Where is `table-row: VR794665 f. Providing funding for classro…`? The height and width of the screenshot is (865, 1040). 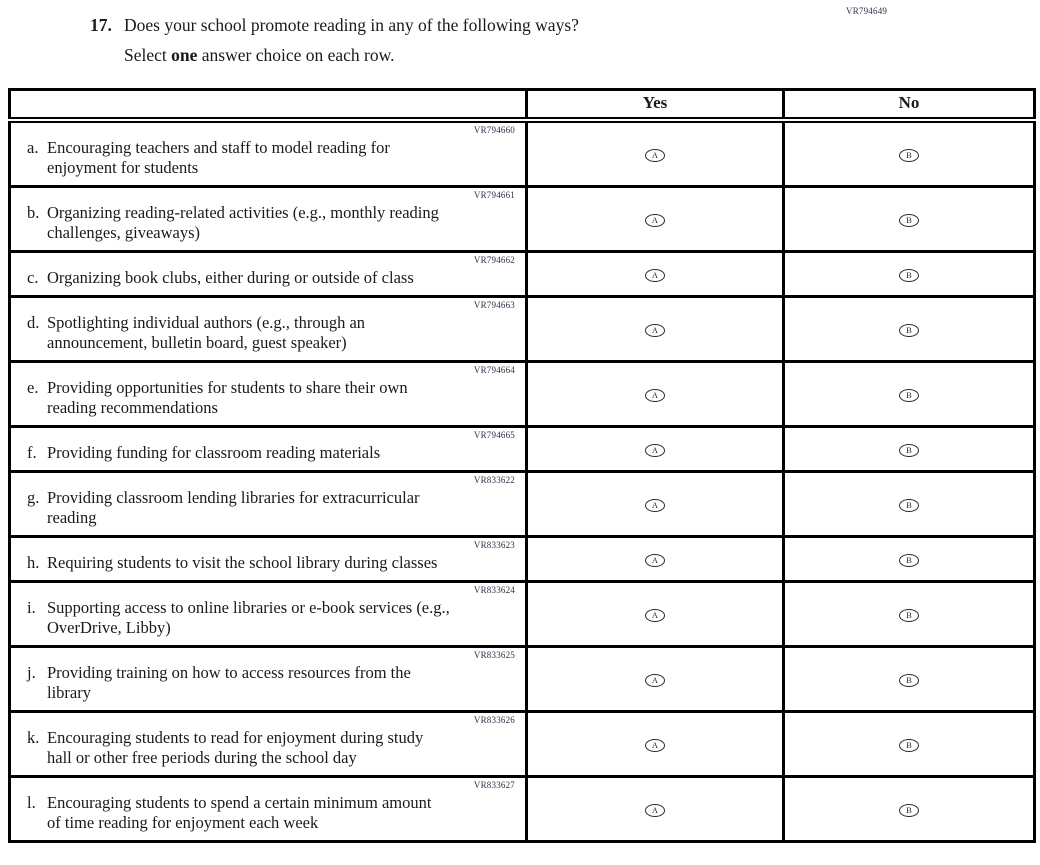
table-row: VR794665 f. Providing funding for classro… is located at coordinates (522, 449).